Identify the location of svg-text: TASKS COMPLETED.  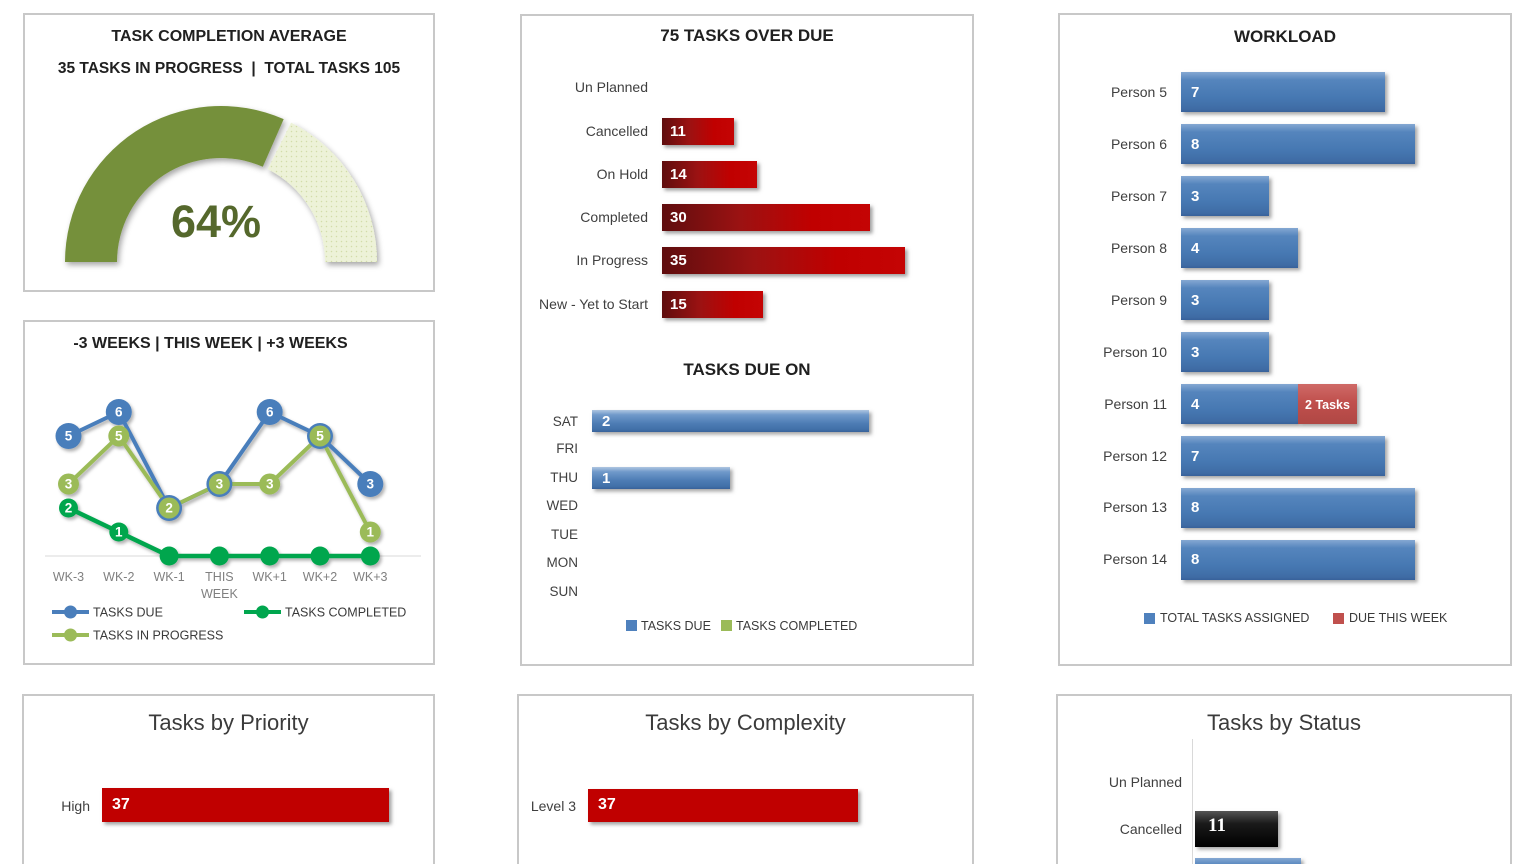
(345, 613).